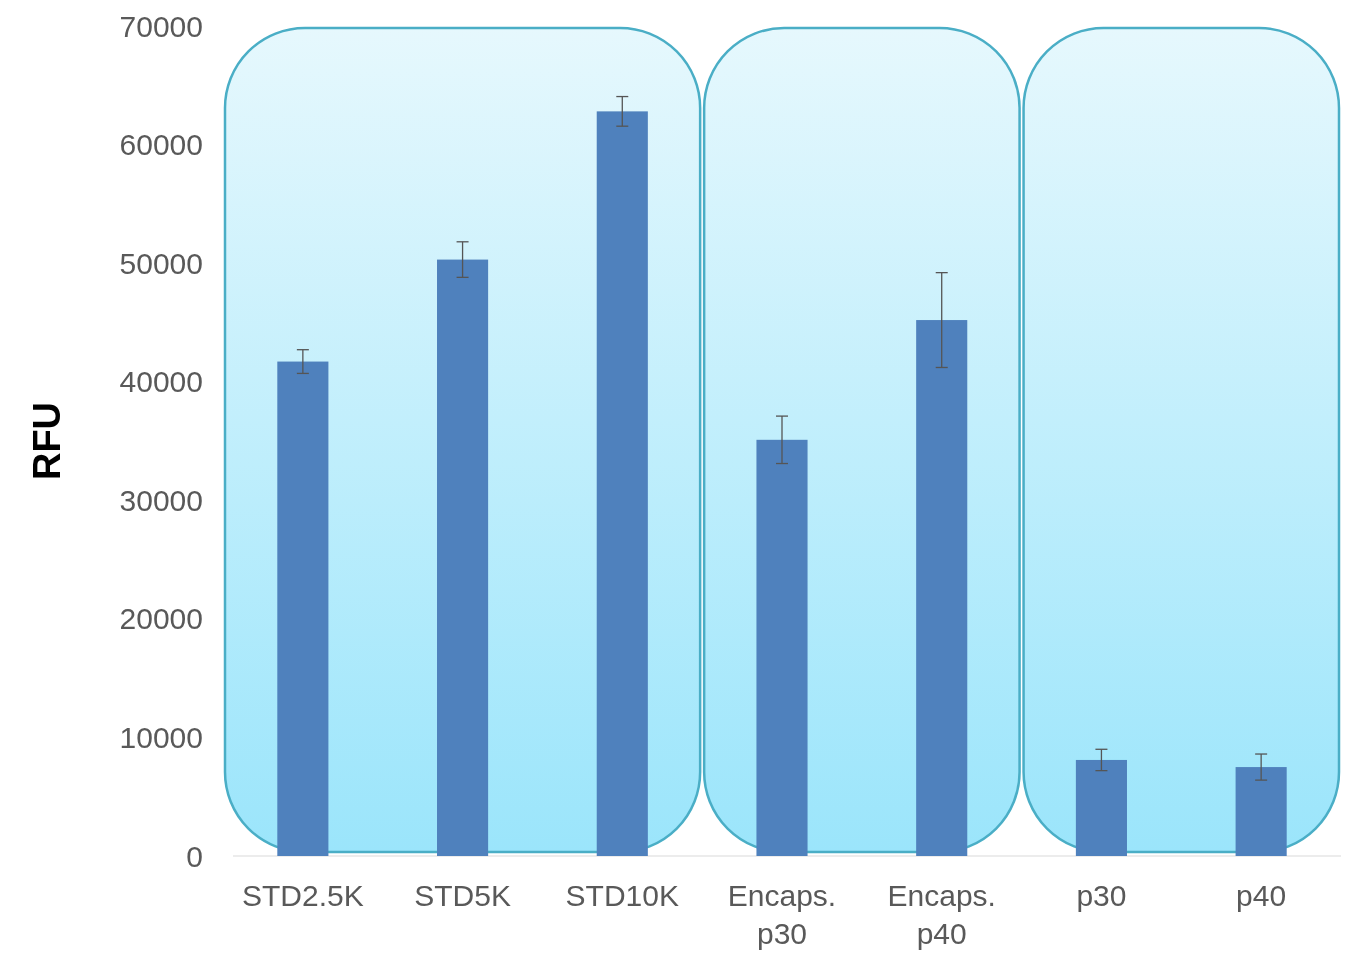 The image size is (1353, 956). What do you see at coordinates (622, 895) in the screenshot?
I see `x-tick-label: STD10K` at bounding box center [622, 895].